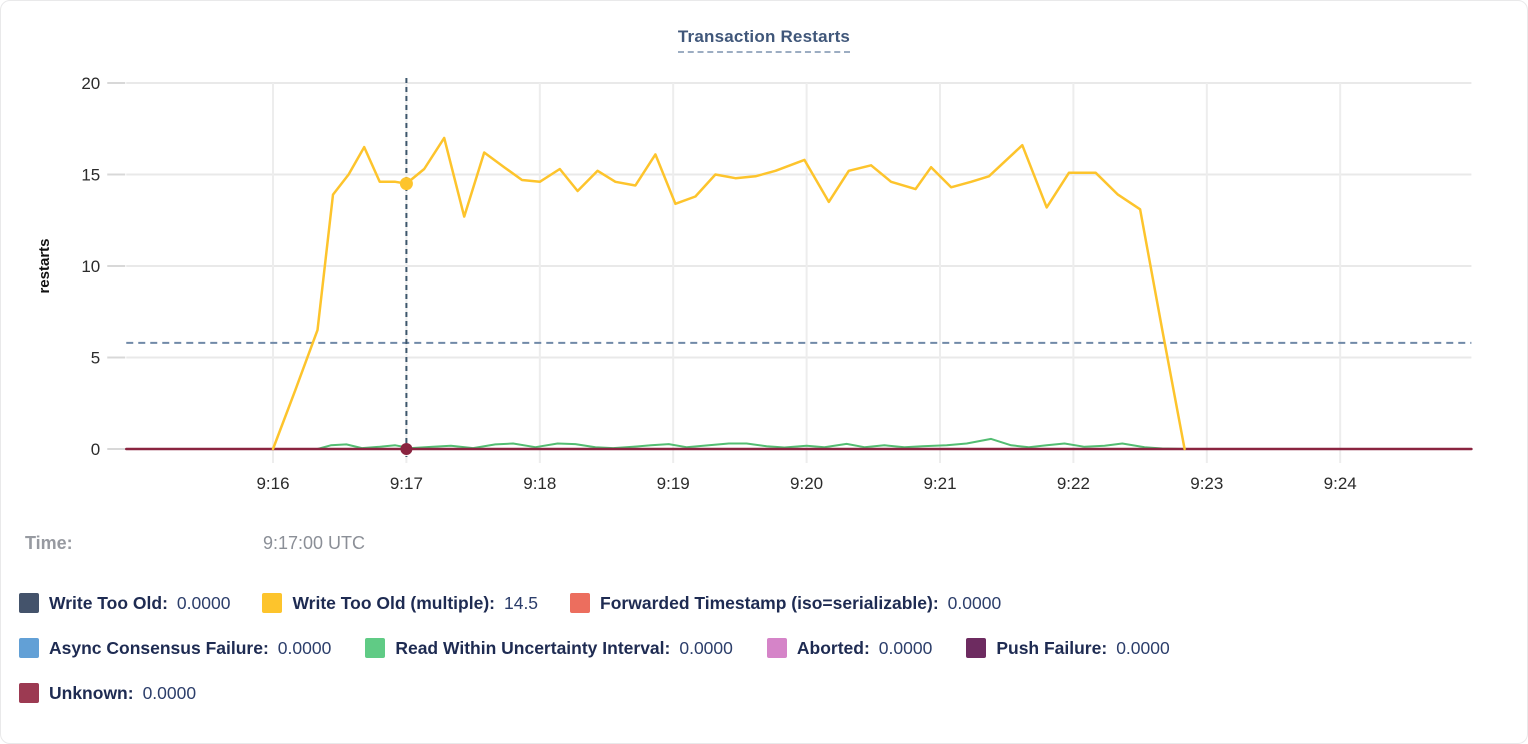 The height and width of the screenshot is (744, 1528). Describe the element at coordinates (29, 603) in the screenshot. I see `write-too-old-swatch` at that location.